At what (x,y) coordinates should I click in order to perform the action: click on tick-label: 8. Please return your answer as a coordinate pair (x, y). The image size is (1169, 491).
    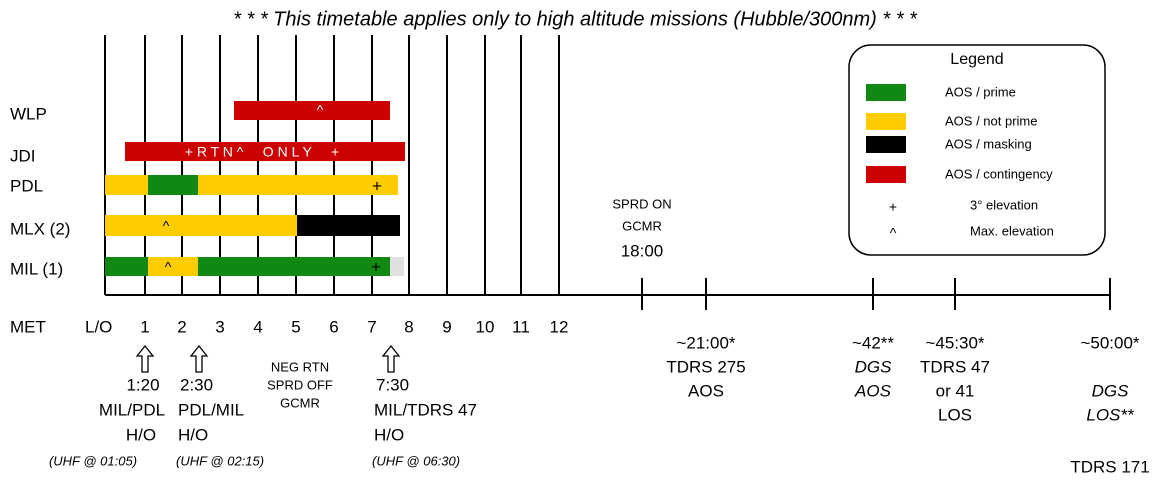
    Looking at the image, I should click on (408, 326).